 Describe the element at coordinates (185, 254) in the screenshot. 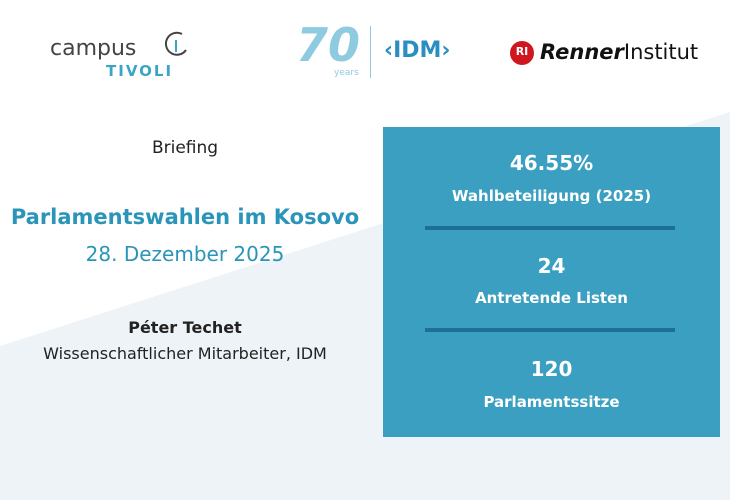

I see `date: 28. Dezember 2025` at that location.